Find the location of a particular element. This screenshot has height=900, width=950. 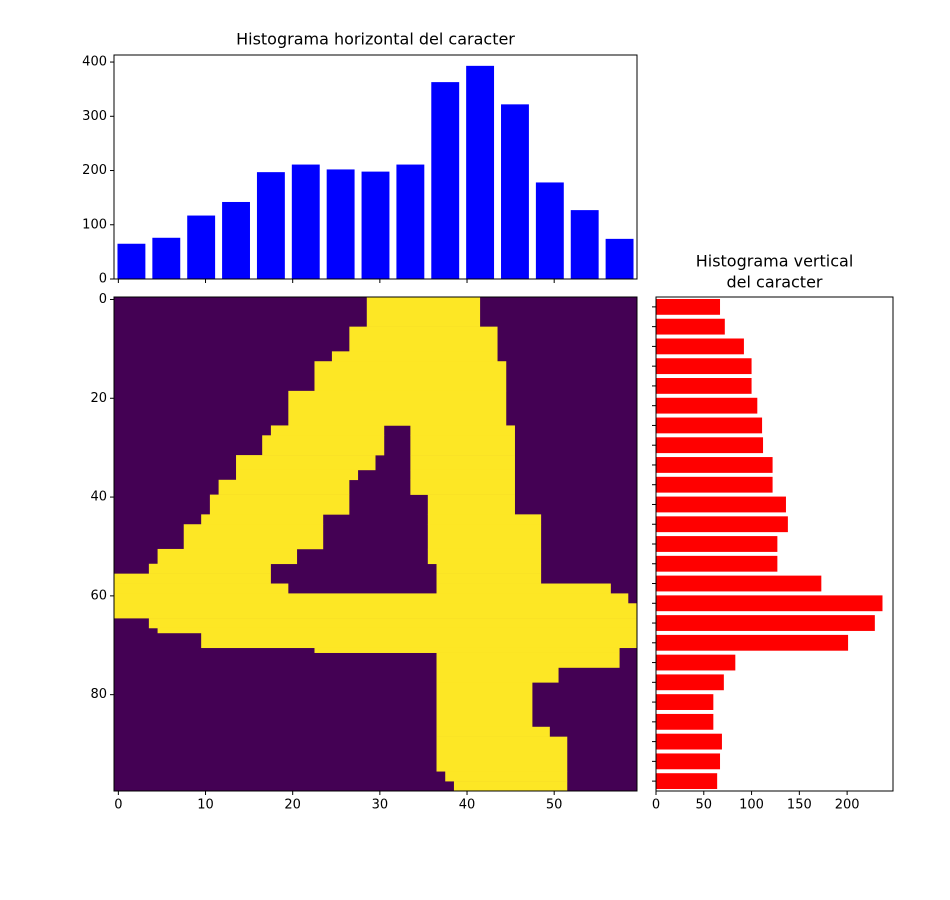

y-tick-label: 60 is located at coordinates (98, 595).